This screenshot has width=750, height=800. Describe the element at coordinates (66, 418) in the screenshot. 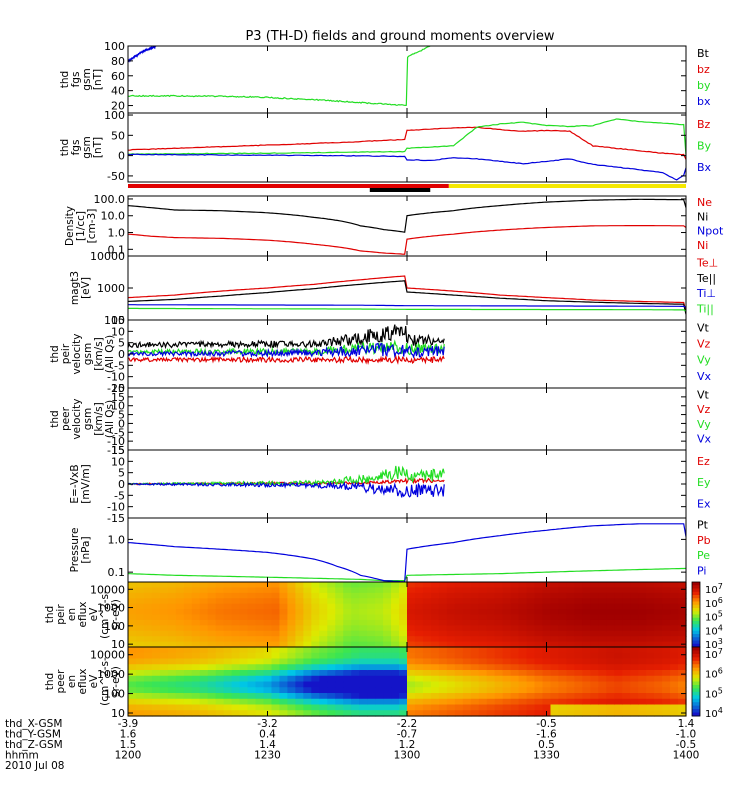

I see `ylabel-peer-1: peer` at that location.